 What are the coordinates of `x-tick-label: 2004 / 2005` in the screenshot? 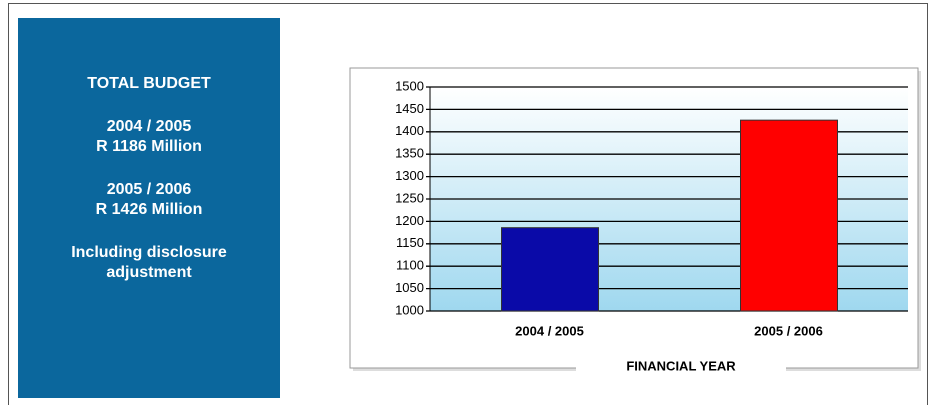 It's located at (549, 330).